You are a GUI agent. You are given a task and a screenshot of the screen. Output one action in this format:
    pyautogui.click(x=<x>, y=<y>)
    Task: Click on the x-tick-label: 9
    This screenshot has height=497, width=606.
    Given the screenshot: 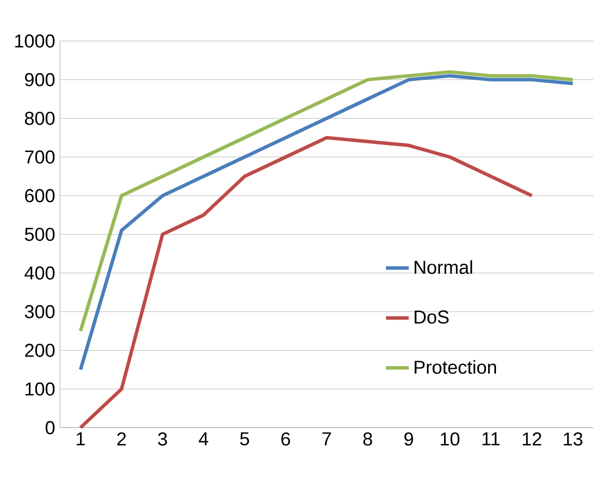 What is the action you would take?
    pyautogui.click(x=409, y=439)
    